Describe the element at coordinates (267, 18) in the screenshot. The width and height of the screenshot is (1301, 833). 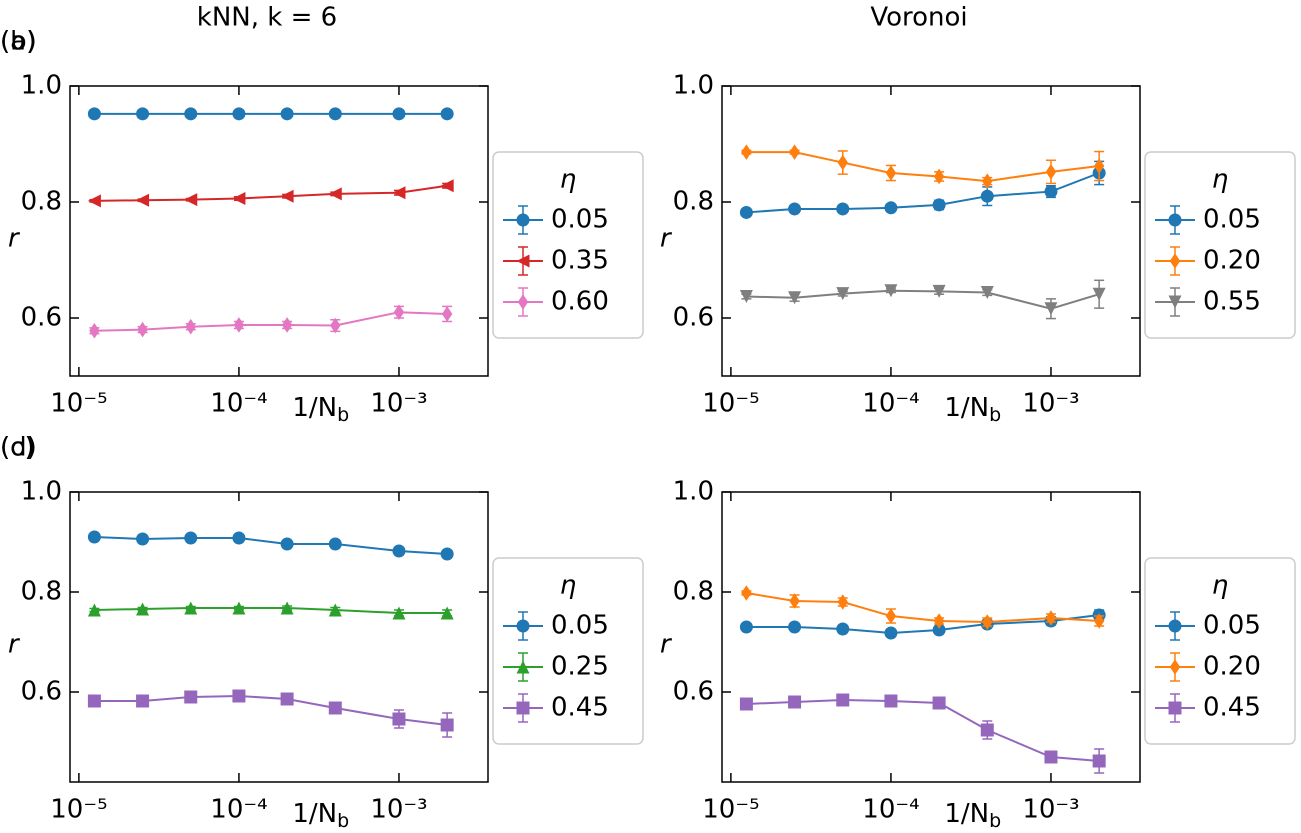
I see `panel-title: kNN, k = 6` at that location.